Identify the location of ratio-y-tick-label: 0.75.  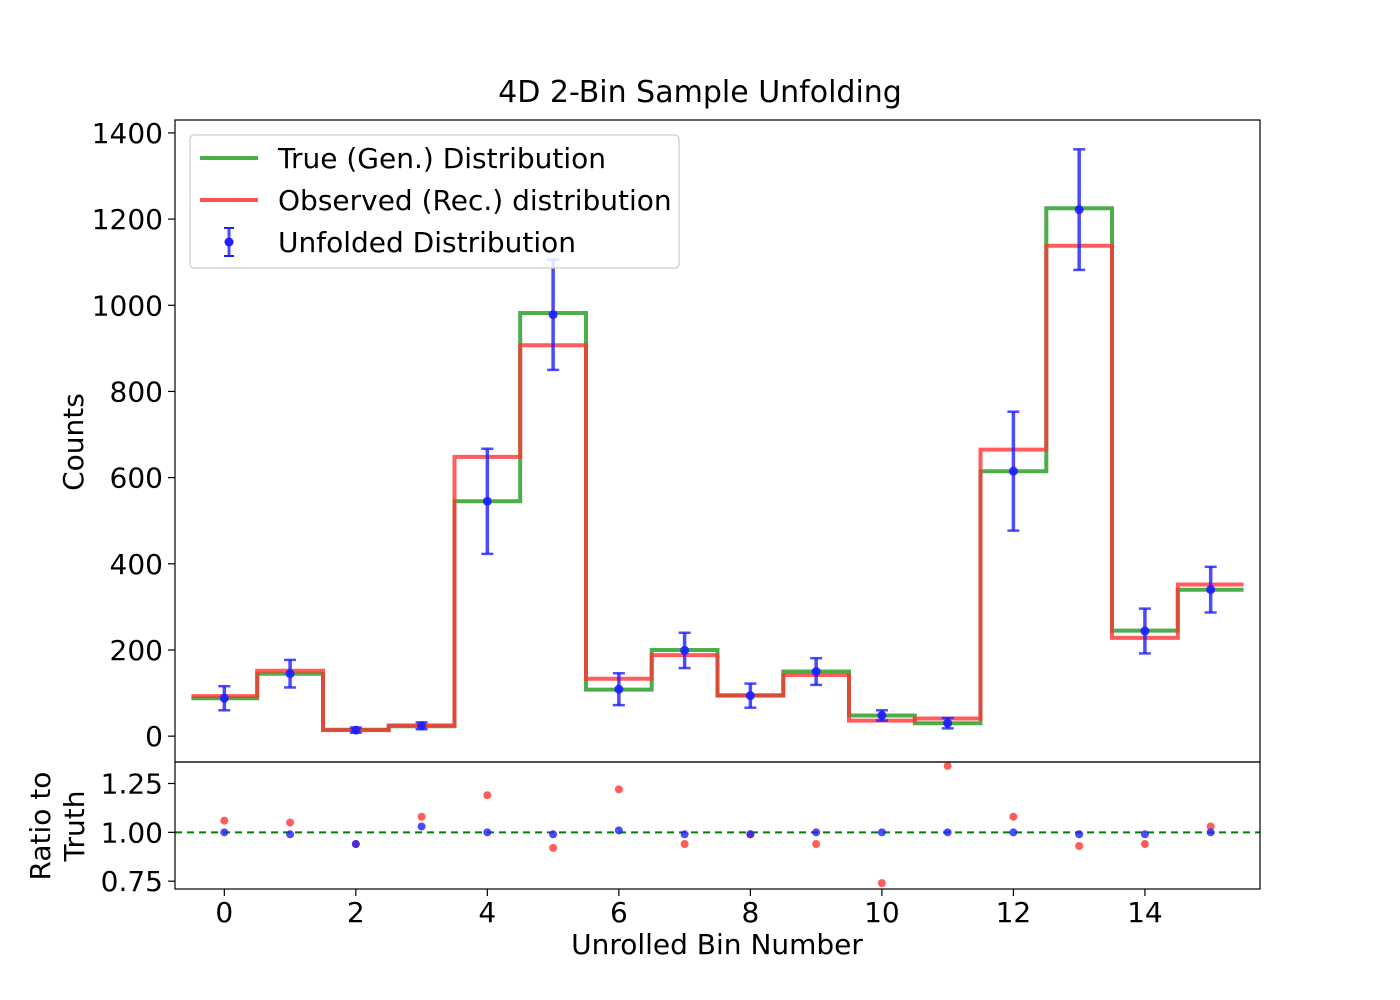
(132, 881).